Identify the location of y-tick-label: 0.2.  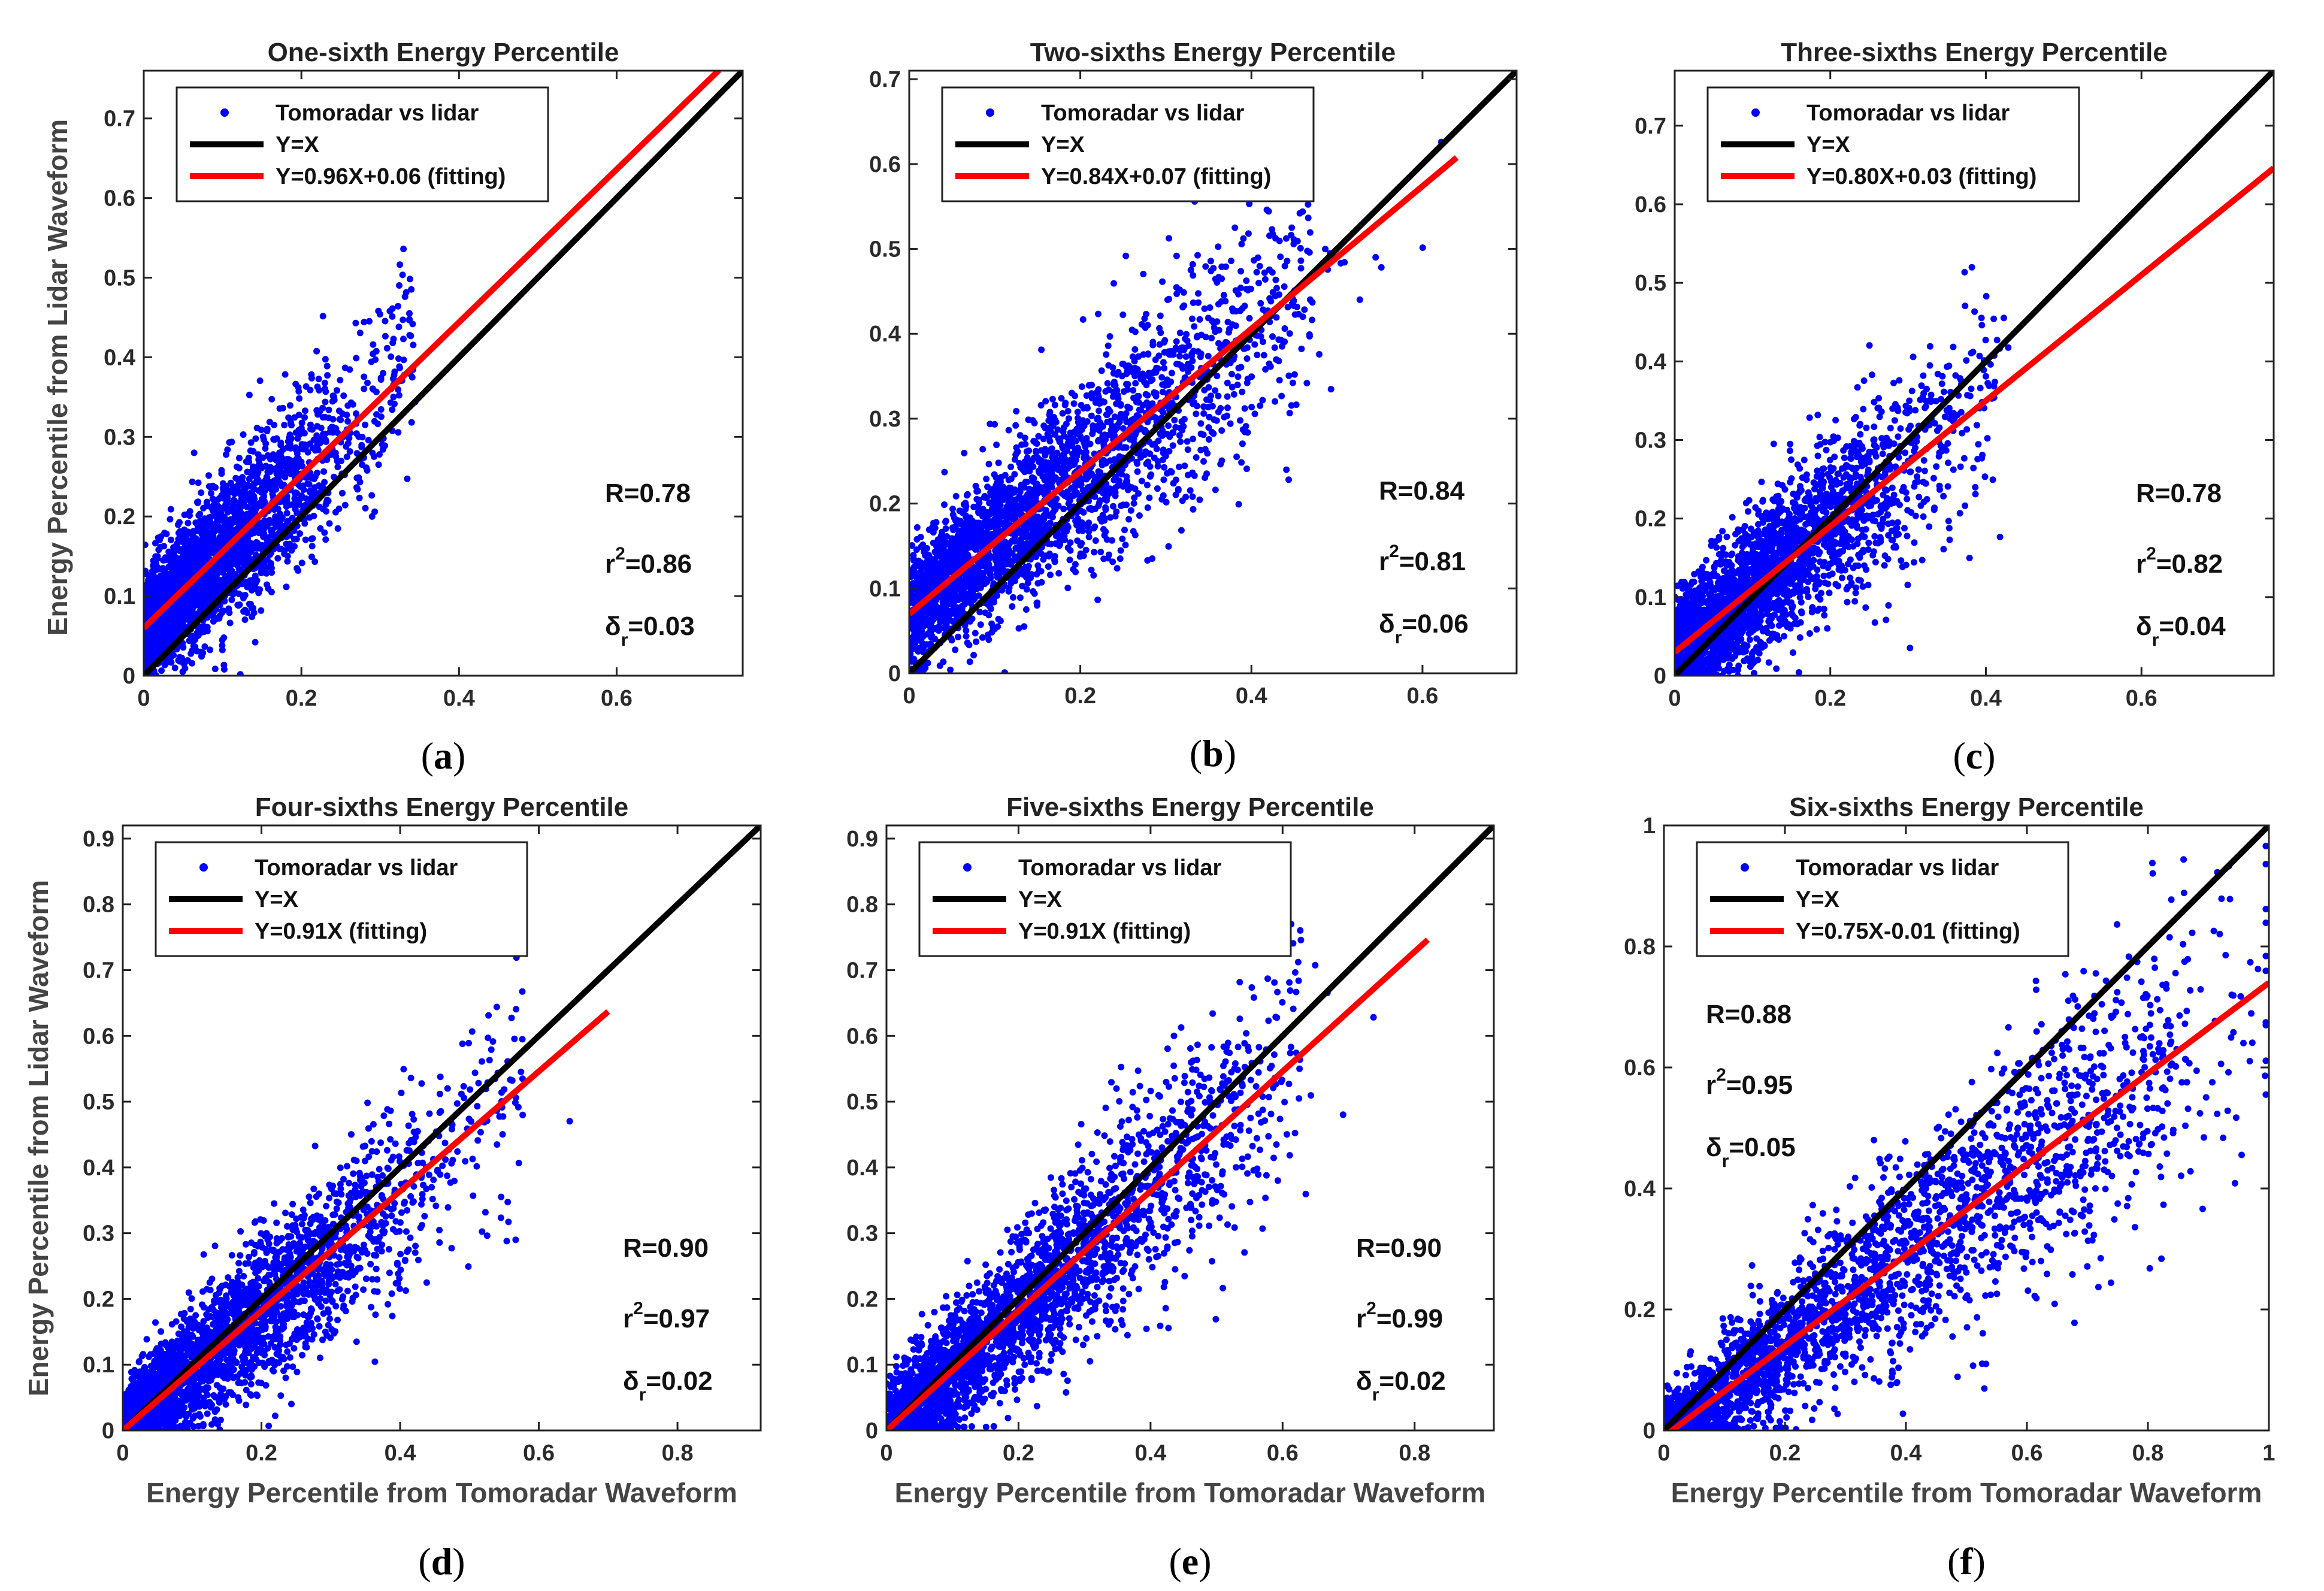
(119, 517).